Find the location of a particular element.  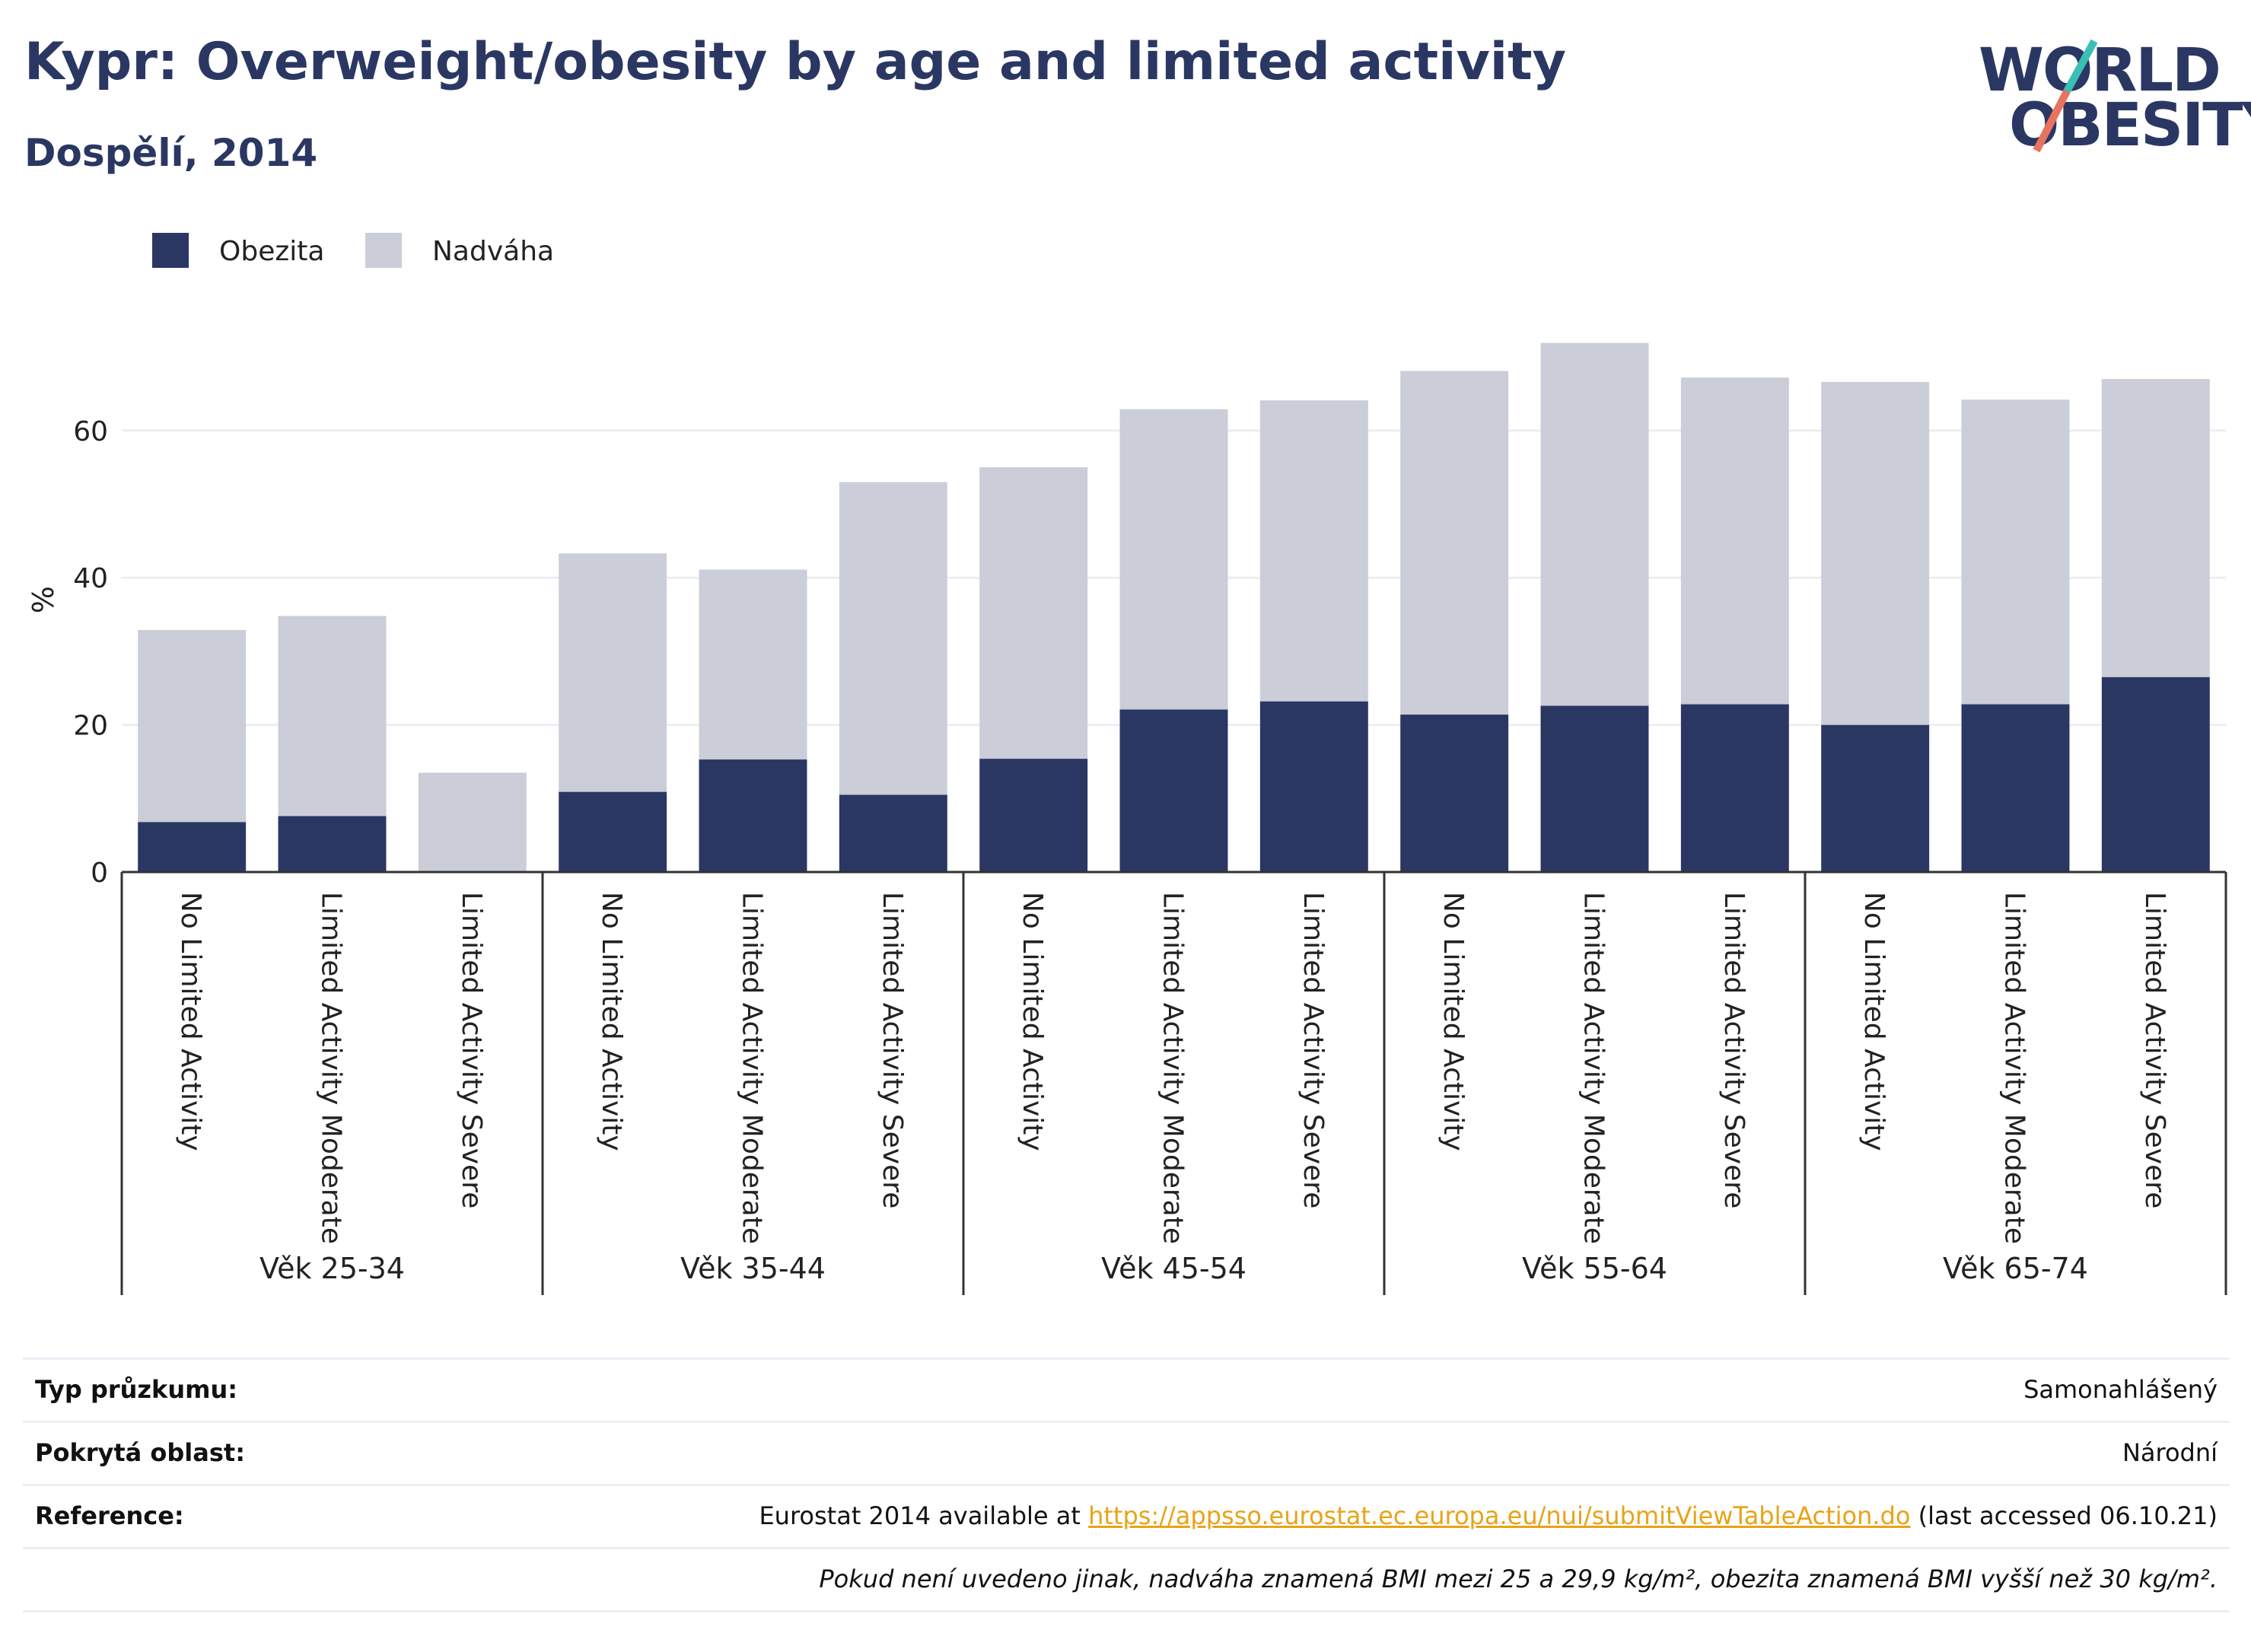

survey-type-label: Typ průzkumu: is located at coordinates (136, 1389).